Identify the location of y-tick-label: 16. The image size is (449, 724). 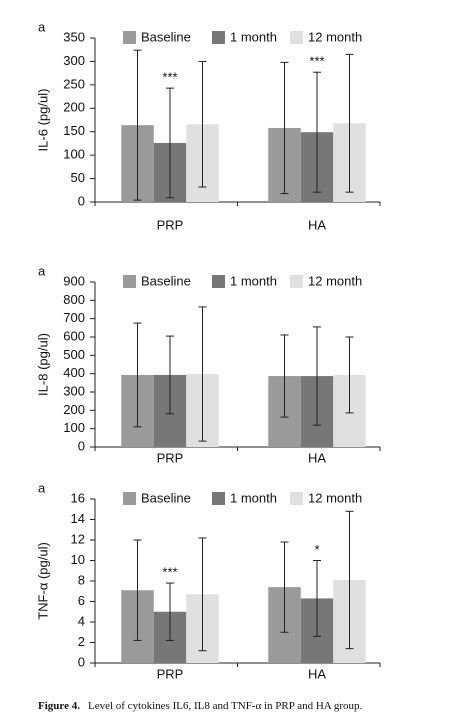
(78, 497).